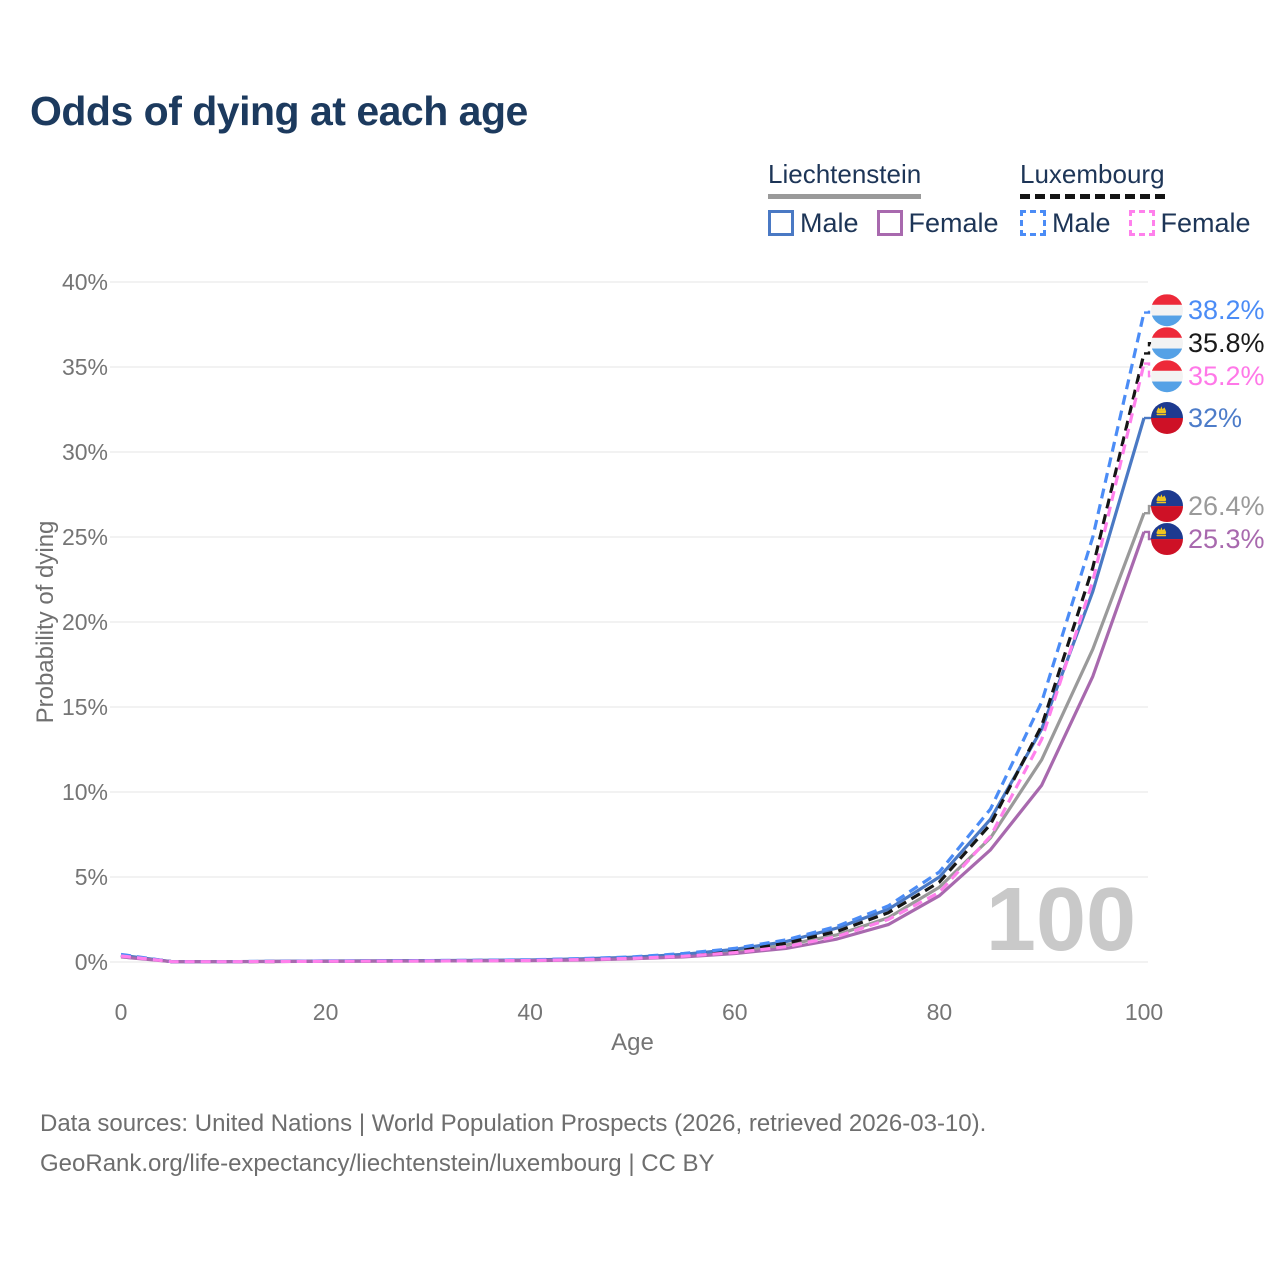 Image resolution: width=1280 pixels, height=1280 pixels. Describe the element at coordinates (1148, 535) in the screenshot. I see `end-label-connector-liechtenstein-female` at that location.